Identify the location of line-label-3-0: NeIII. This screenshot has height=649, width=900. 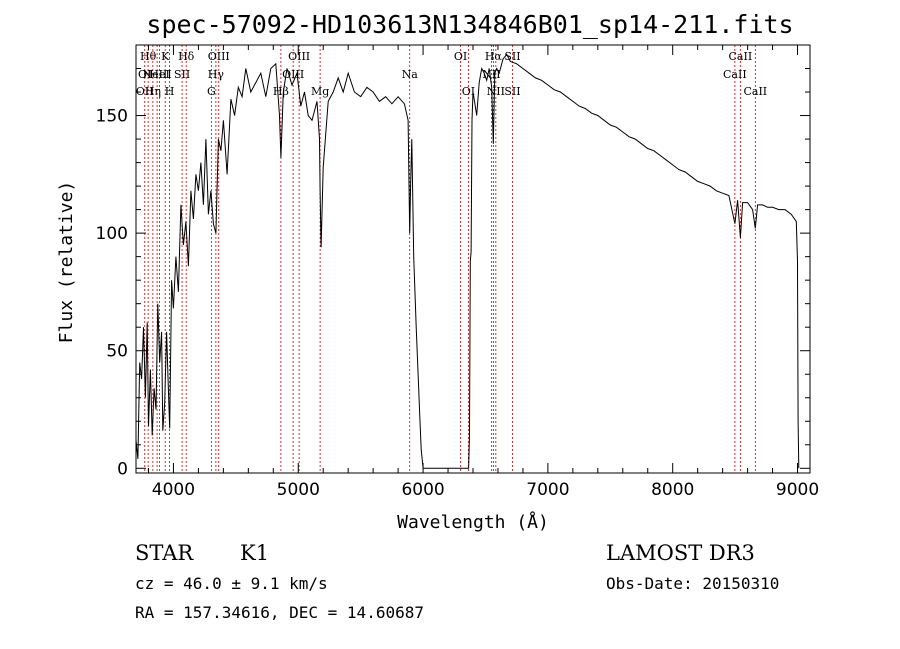
(157, 74).